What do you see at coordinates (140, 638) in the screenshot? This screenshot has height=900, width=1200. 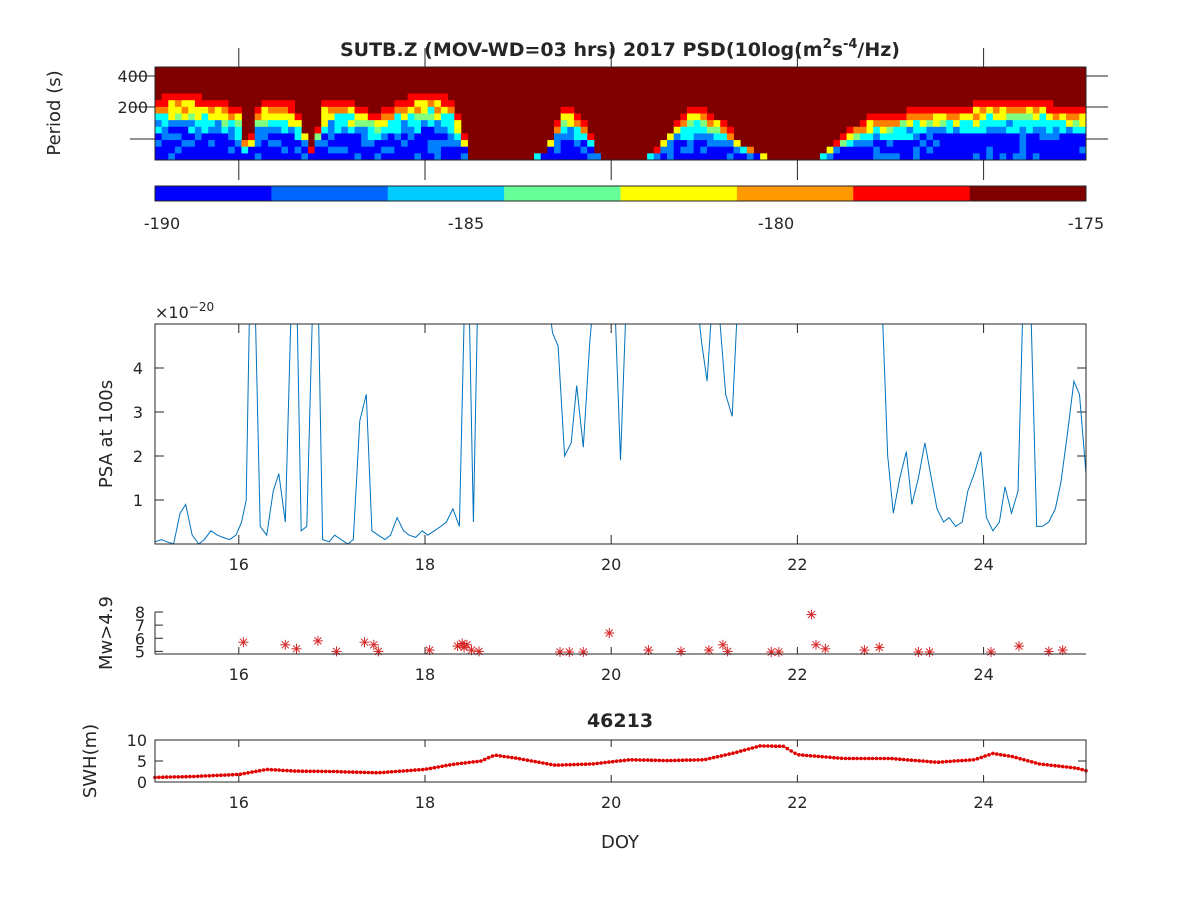 I see `mw-ytick-label: 6` at bounding box center [140, 638].